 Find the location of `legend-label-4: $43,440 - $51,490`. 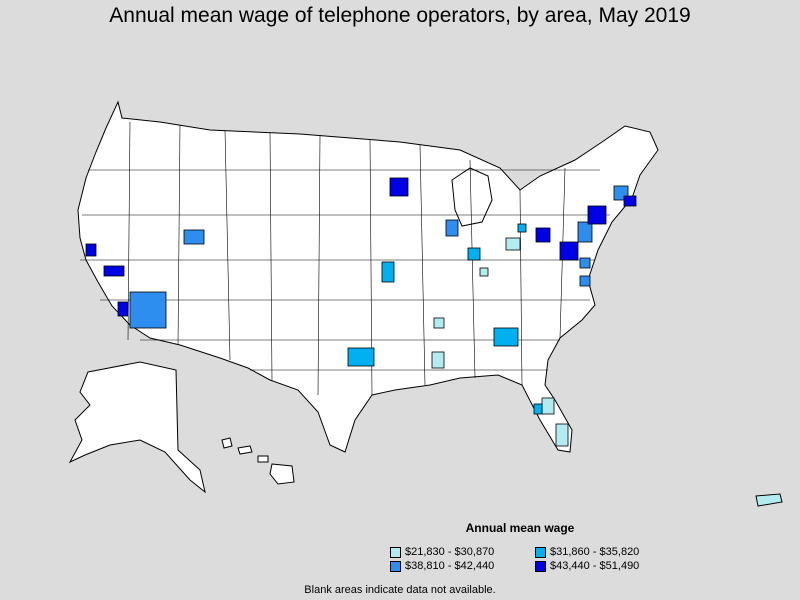

legend-label-4: $43,440 - $51,490 is located at coordinates (595, 566).